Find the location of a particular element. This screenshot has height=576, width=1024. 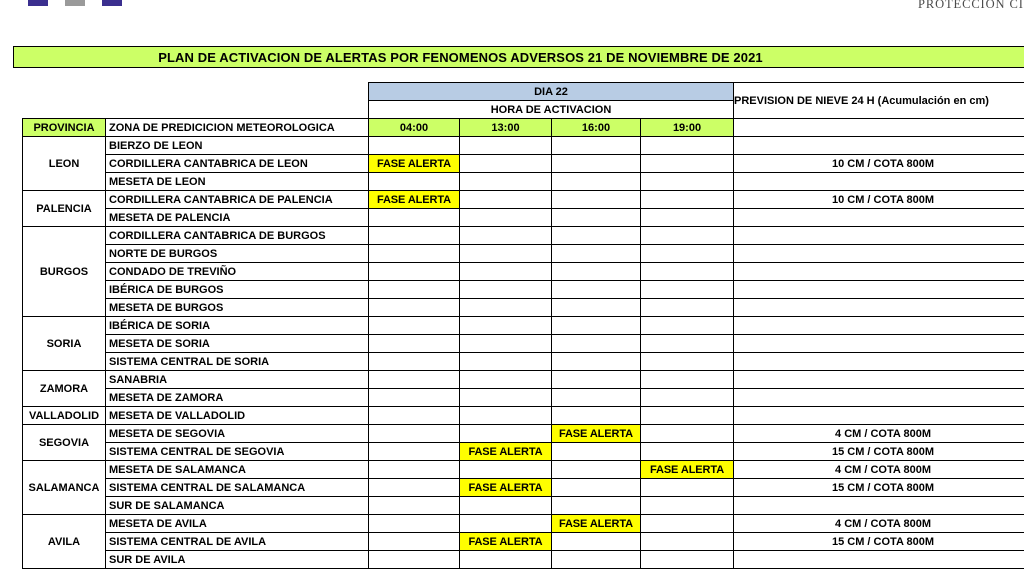

table-row: SORIA IBÉRICA DE SORIA is located at coordinates (523, 343).